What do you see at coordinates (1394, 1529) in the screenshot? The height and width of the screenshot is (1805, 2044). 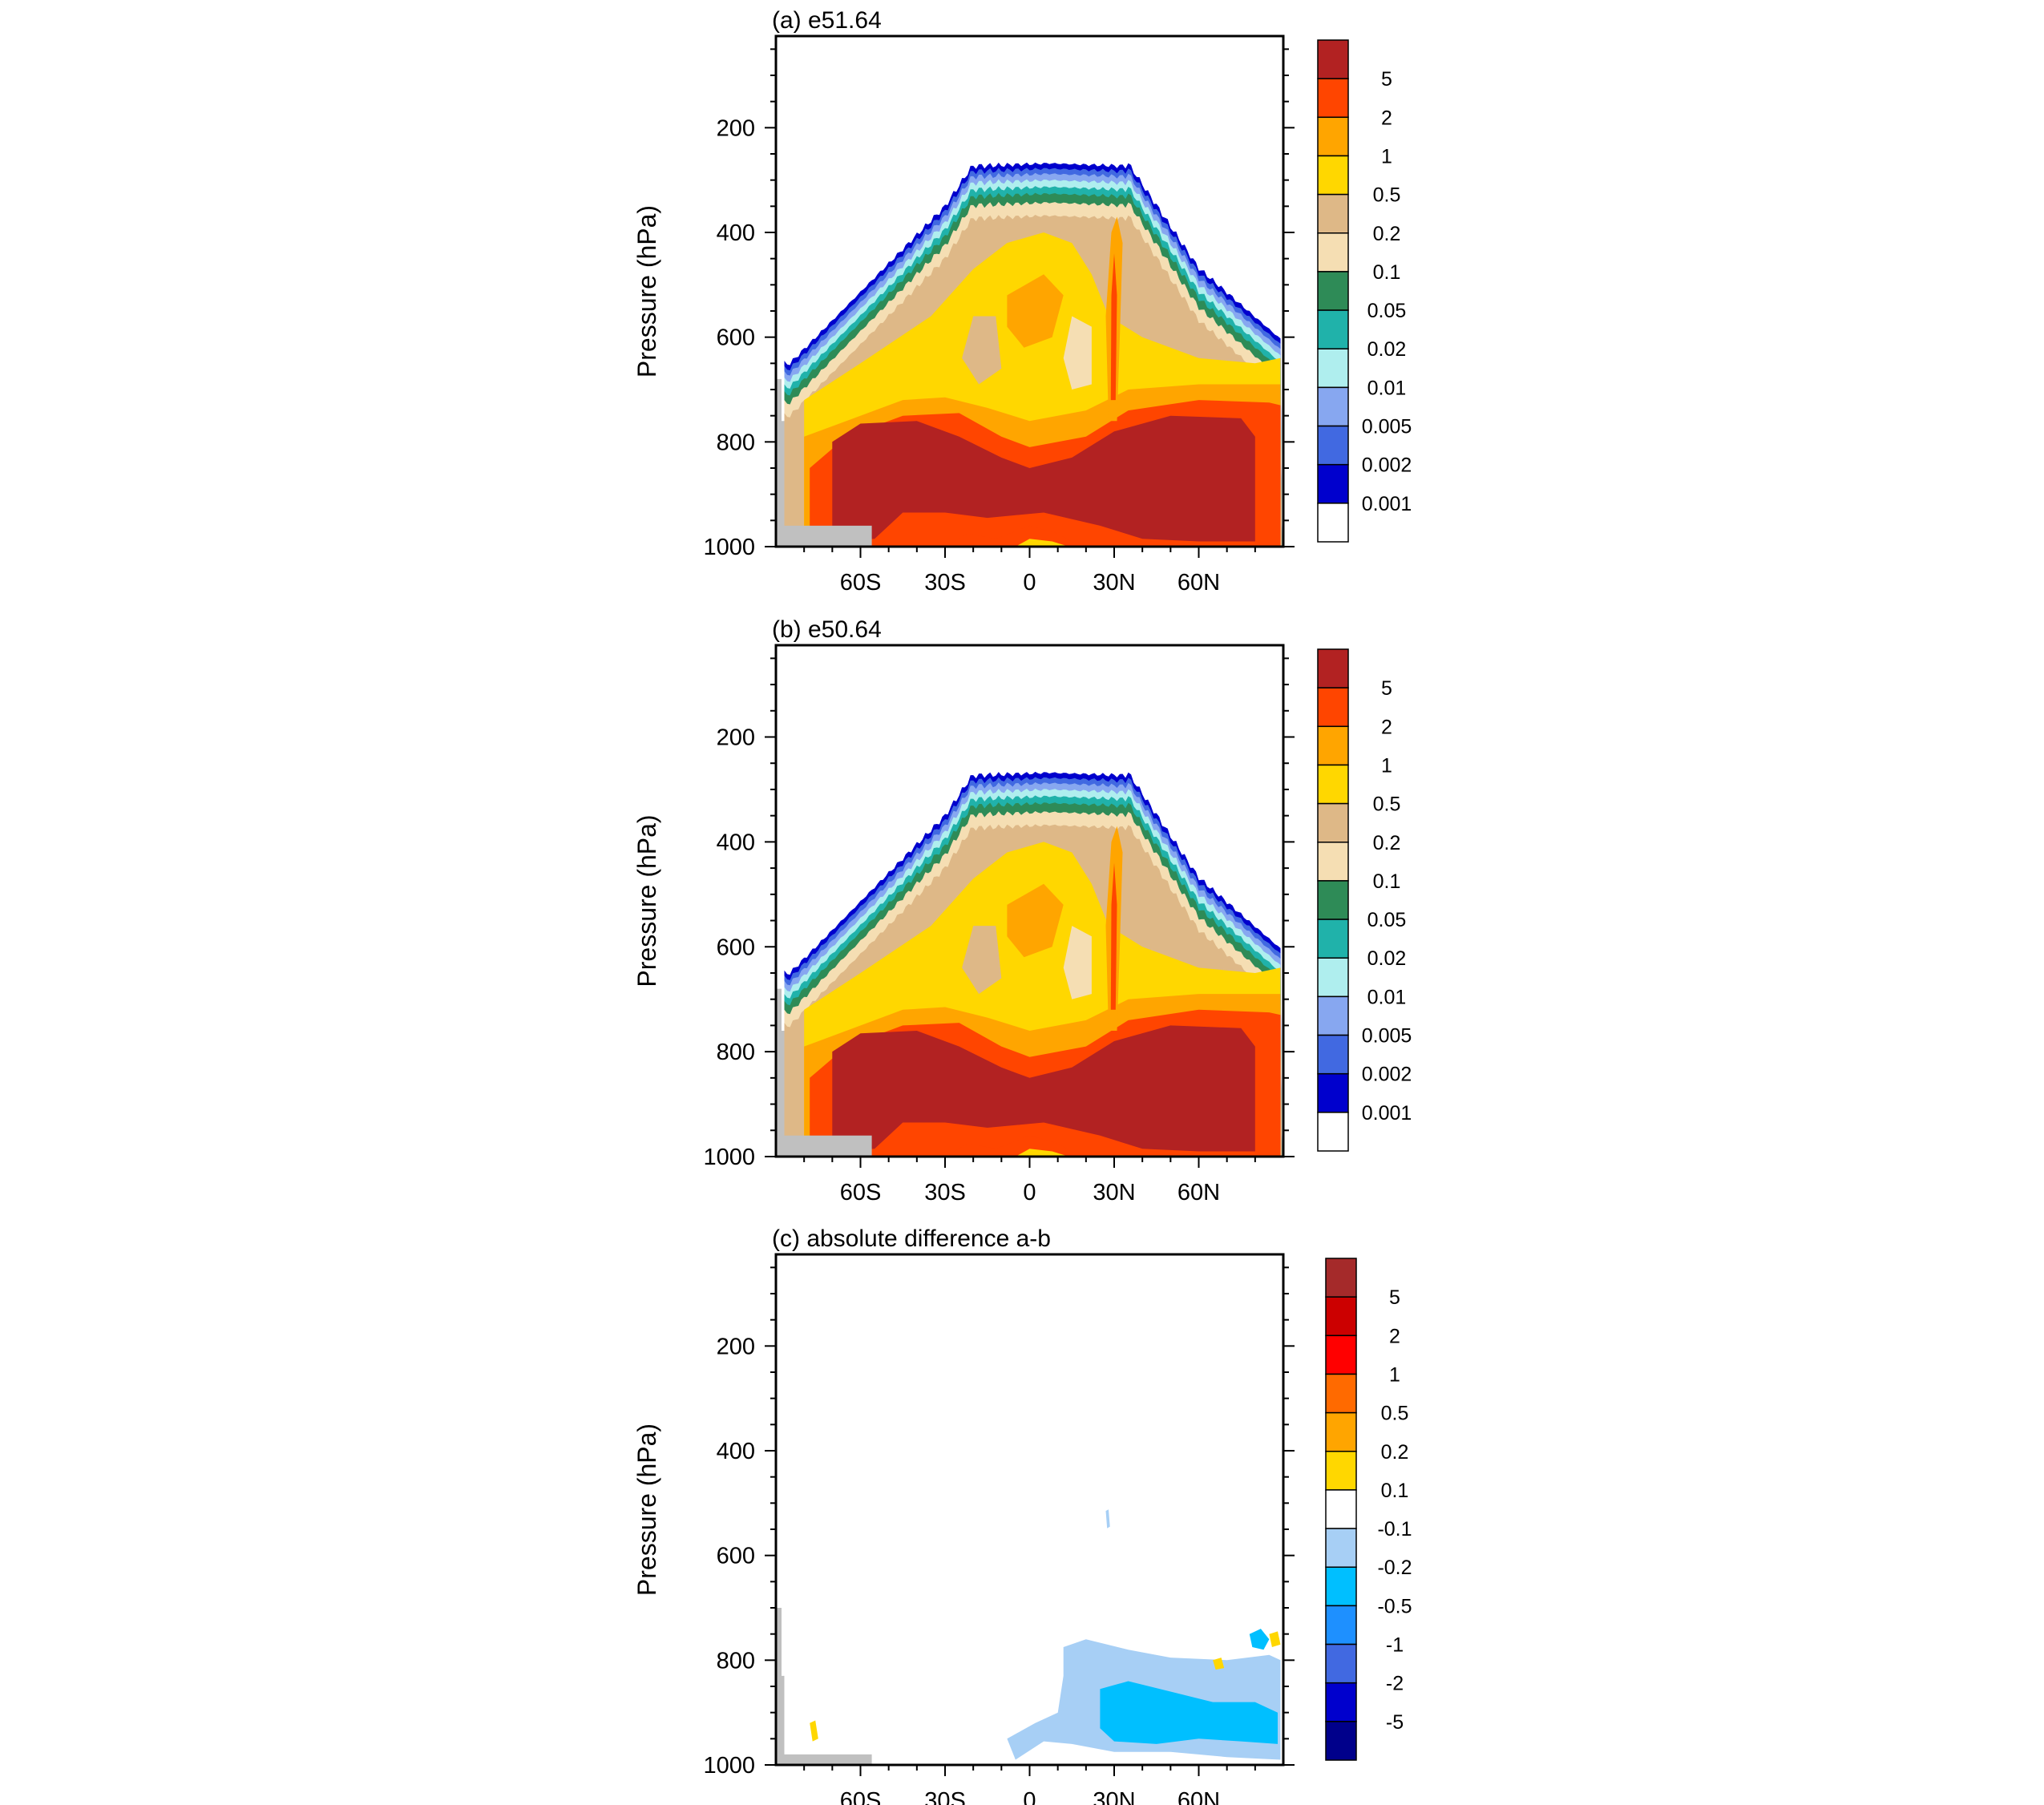 I see `colorbar-label: -0.1` at bounding box center [1394, 1529].